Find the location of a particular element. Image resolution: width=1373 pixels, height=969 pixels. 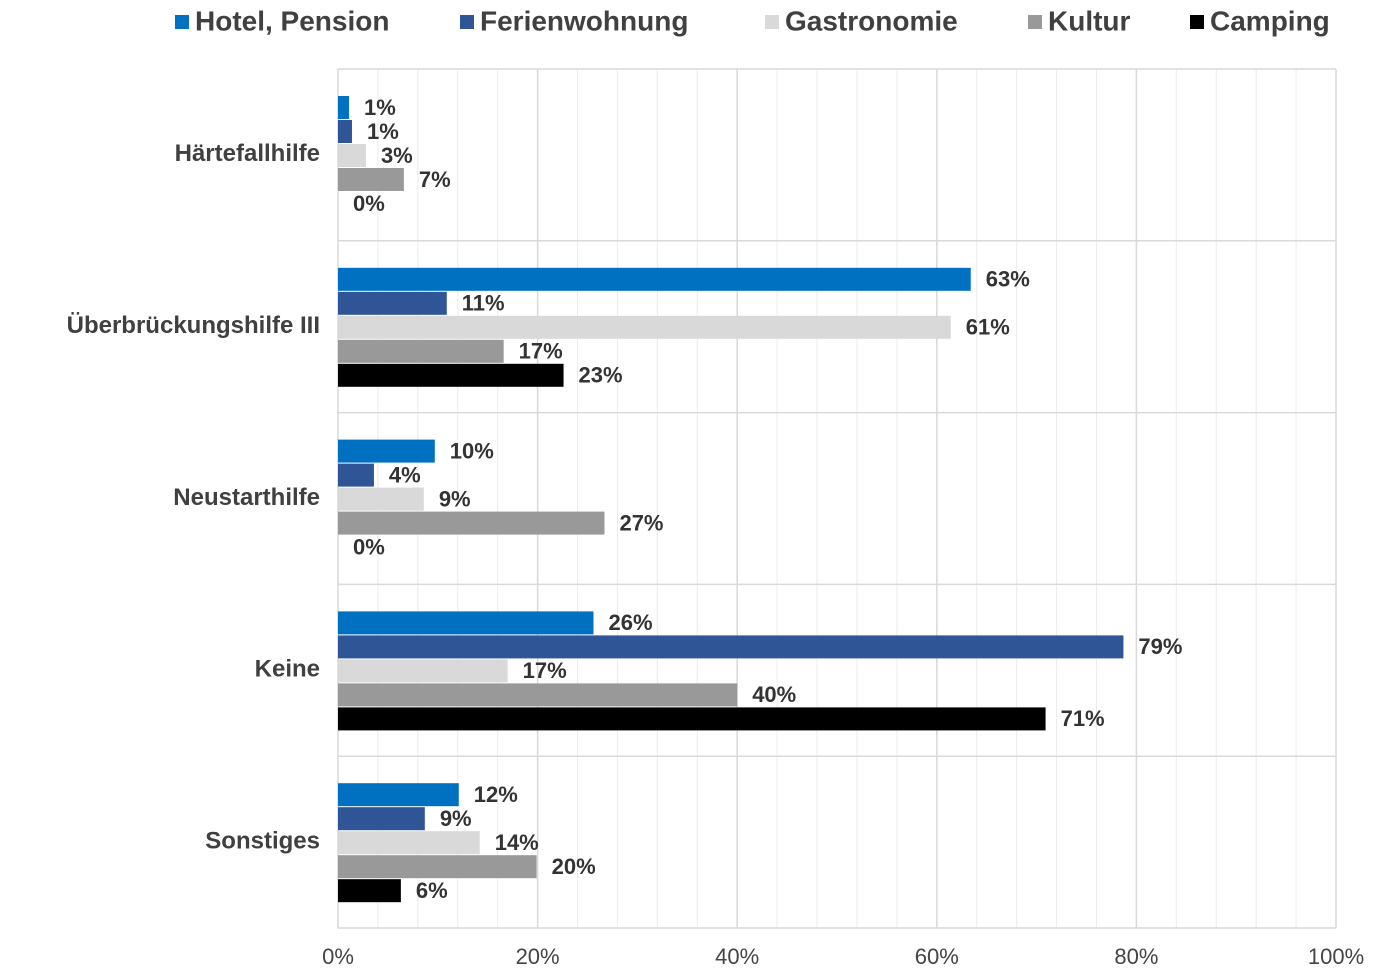

category-label: Überbrückungshilfe III is located at coordinates (193, 325).